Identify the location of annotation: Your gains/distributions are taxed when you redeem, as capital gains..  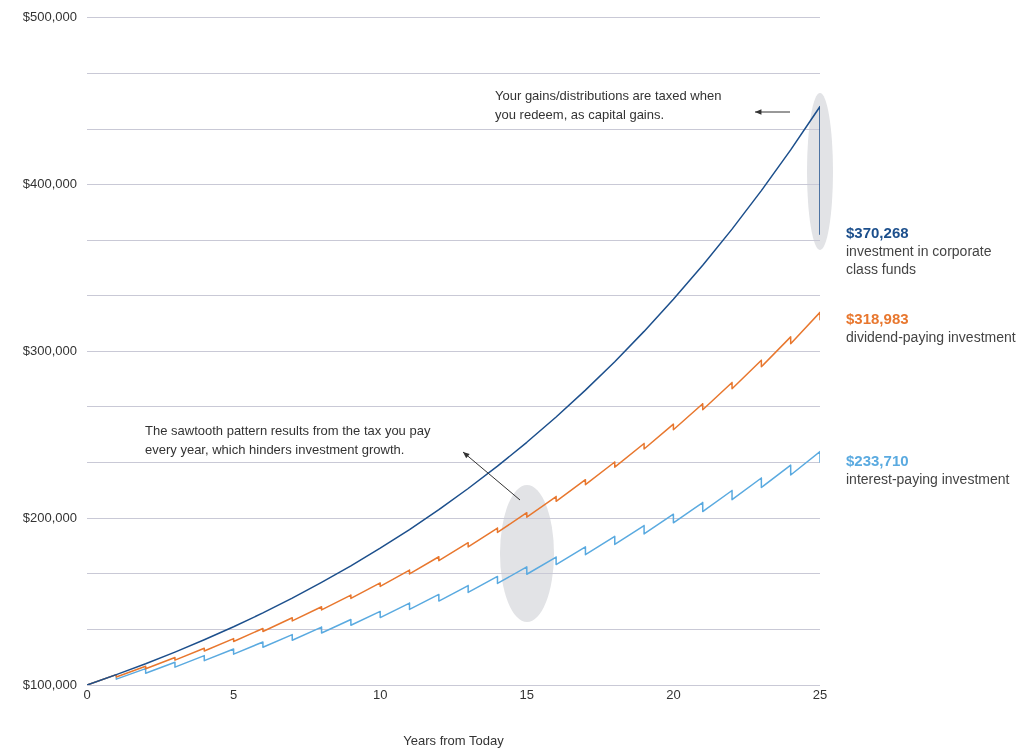
(609, 105).